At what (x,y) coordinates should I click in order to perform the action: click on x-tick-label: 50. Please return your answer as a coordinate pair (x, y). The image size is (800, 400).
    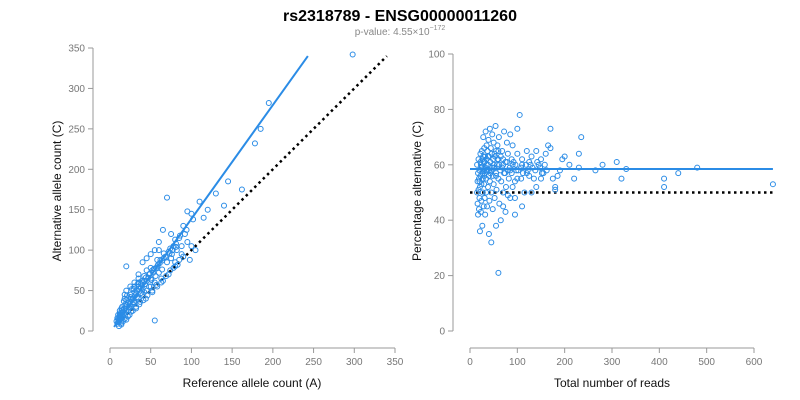
    Looking at the image, I should click on (151, 362).